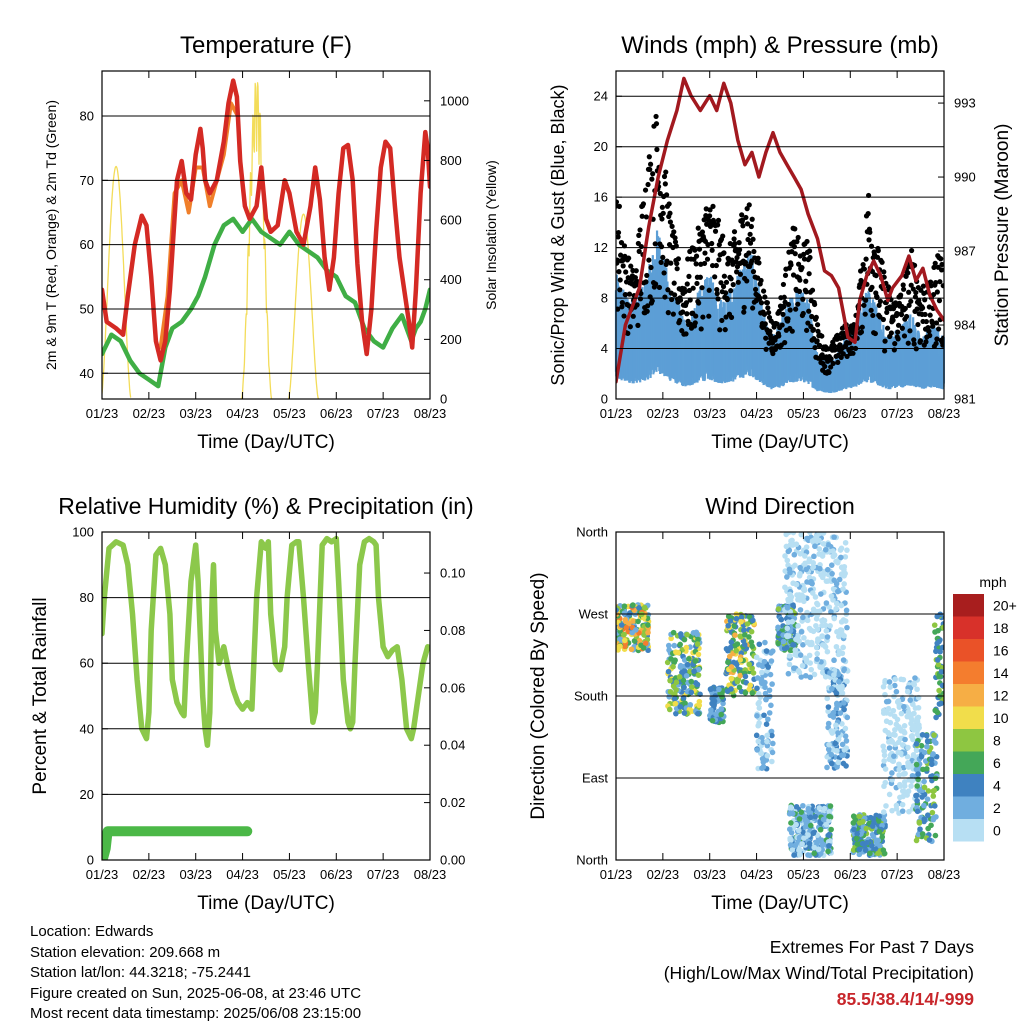 This screenshot has width=1024, height=1025. What do you see at coordinates (997, 830) in the screenshot?
I see `legend-label: 0` at bounding box center [997, 830].